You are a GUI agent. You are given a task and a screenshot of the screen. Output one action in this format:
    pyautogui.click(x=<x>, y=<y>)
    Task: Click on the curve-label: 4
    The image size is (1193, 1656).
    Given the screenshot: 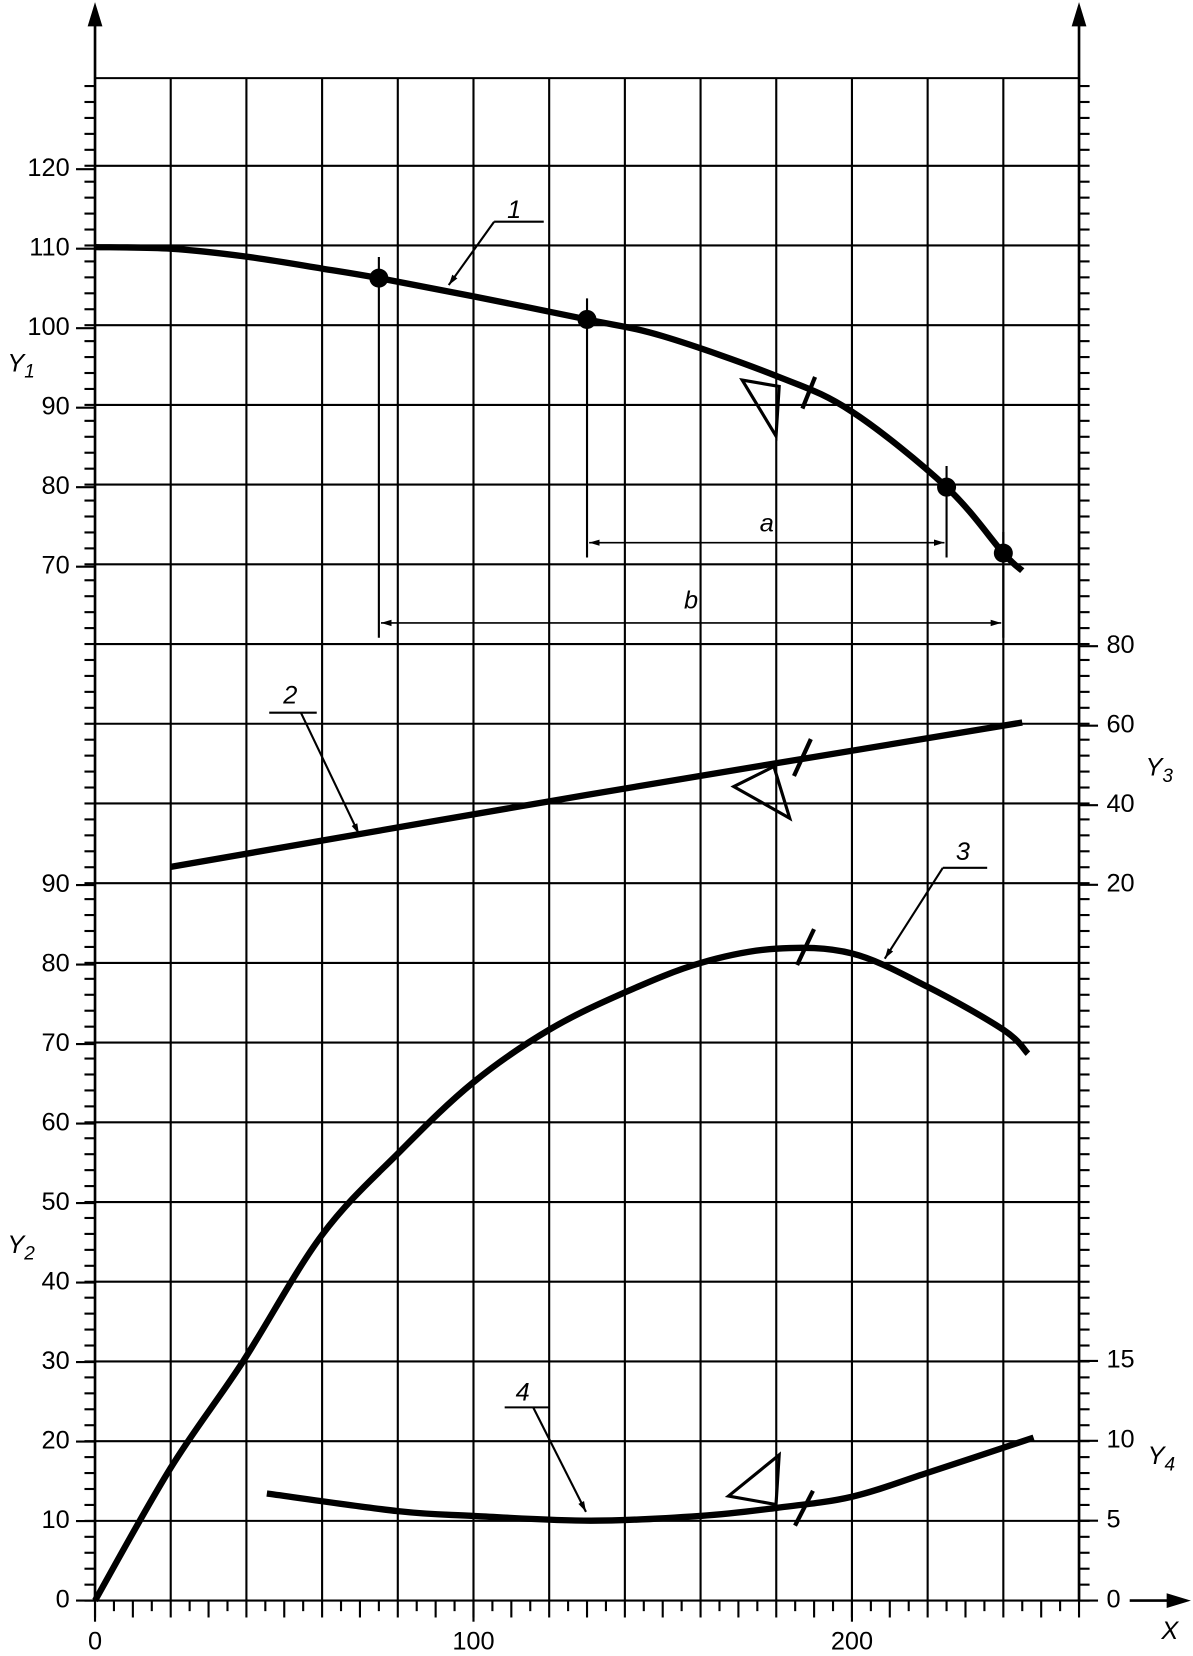 What is the action you would take?
    pyautogui.click(x=523, y=1392)
    